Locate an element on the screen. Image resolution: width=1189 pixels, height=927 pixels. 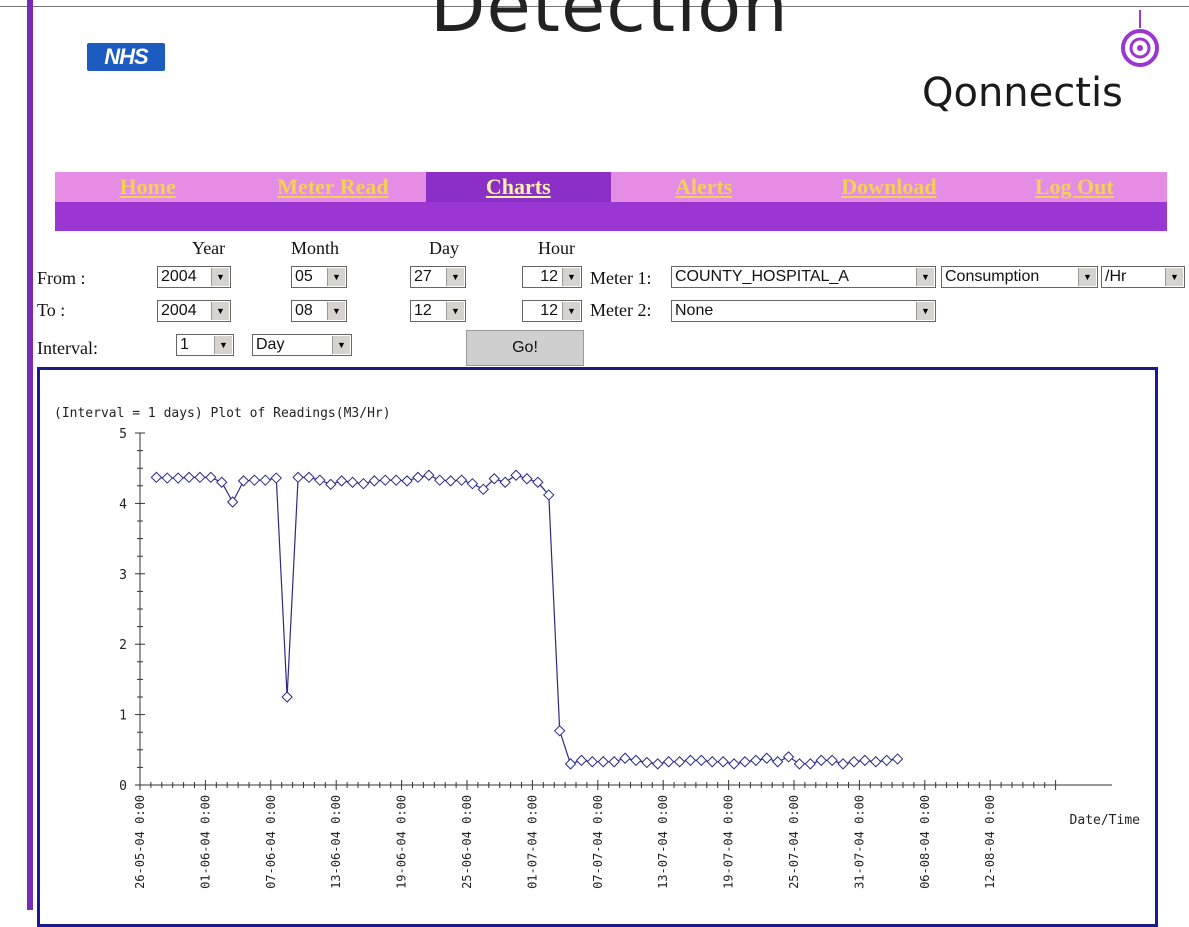
nav-home: Home is located at coordinates (147, 186).